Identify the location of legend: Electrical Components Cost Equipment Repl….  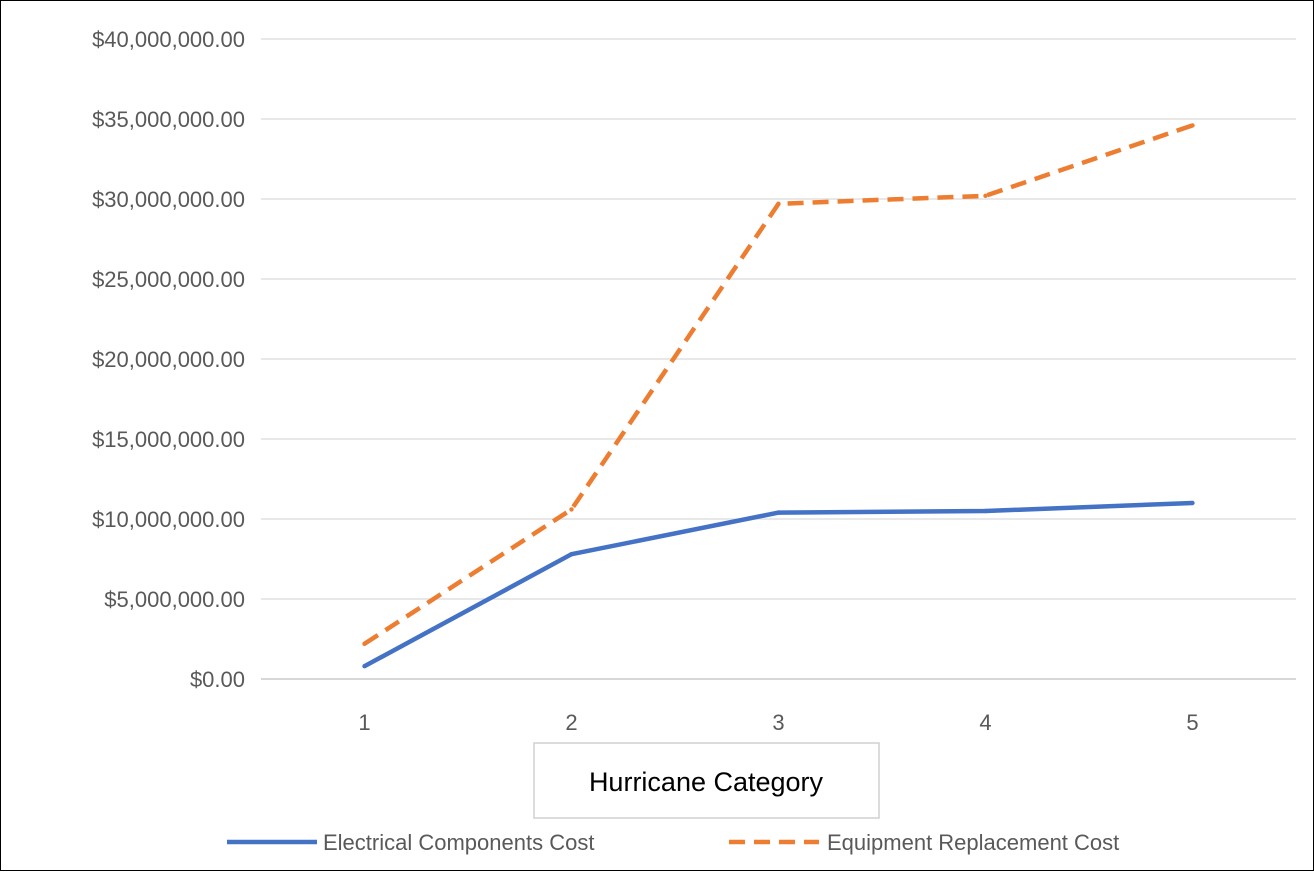
(673, 842).